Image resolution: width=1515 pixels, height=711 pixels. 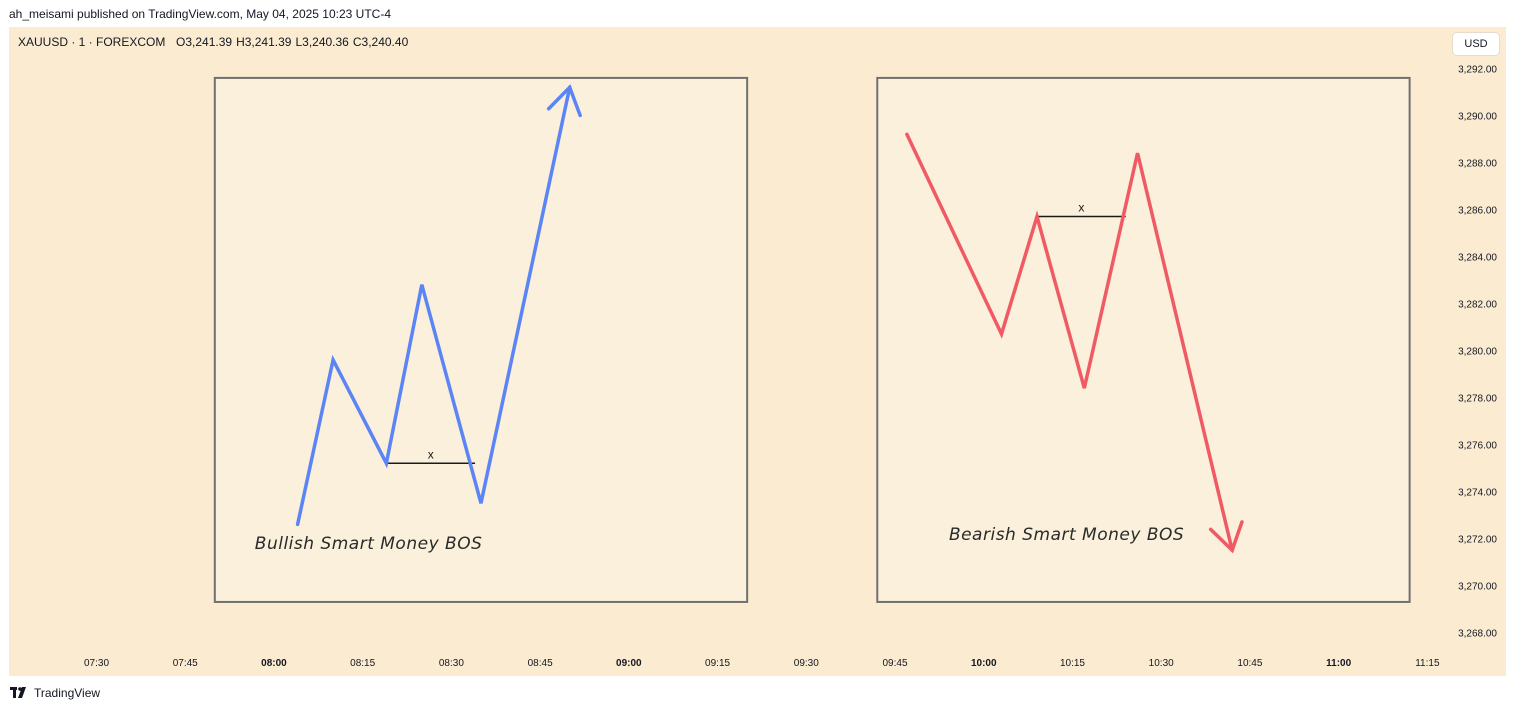 What do you see at coordinates (1476, 44) in the screenshot?
I see `currency-button: USD` at bounding box center [1476, 44].